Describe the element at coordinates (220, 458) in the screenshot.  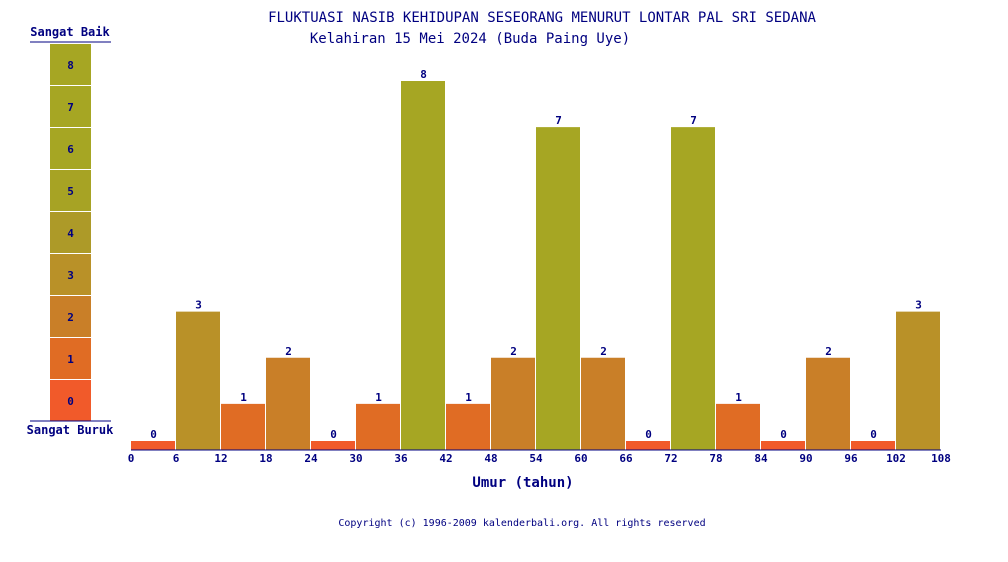
I see `x-tick-label-12: 12` at that location.